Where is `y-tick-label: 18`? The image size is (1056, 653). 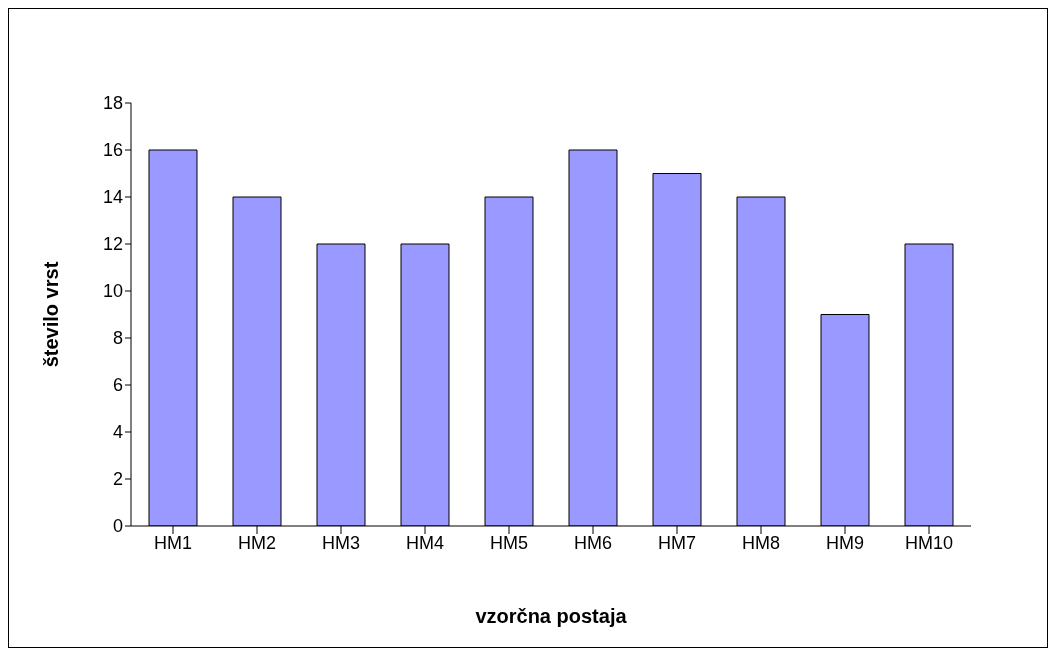
y-tick-label: 18 is located at coordinates (112, 103).